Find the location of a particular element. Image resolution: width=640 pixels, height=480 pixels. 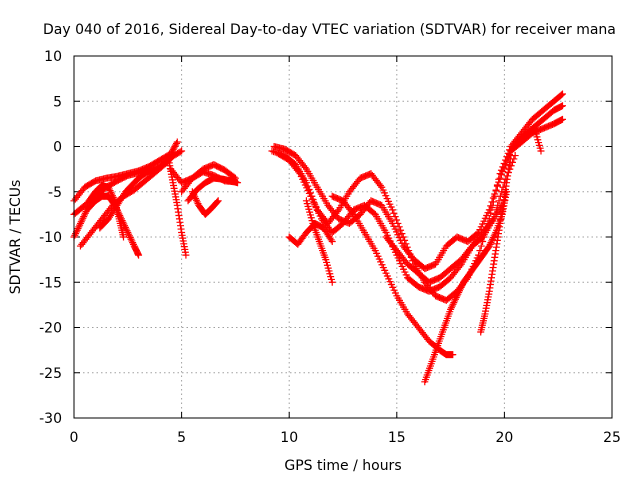

x-tick-label: 25 is located at coordinates (612, 438).